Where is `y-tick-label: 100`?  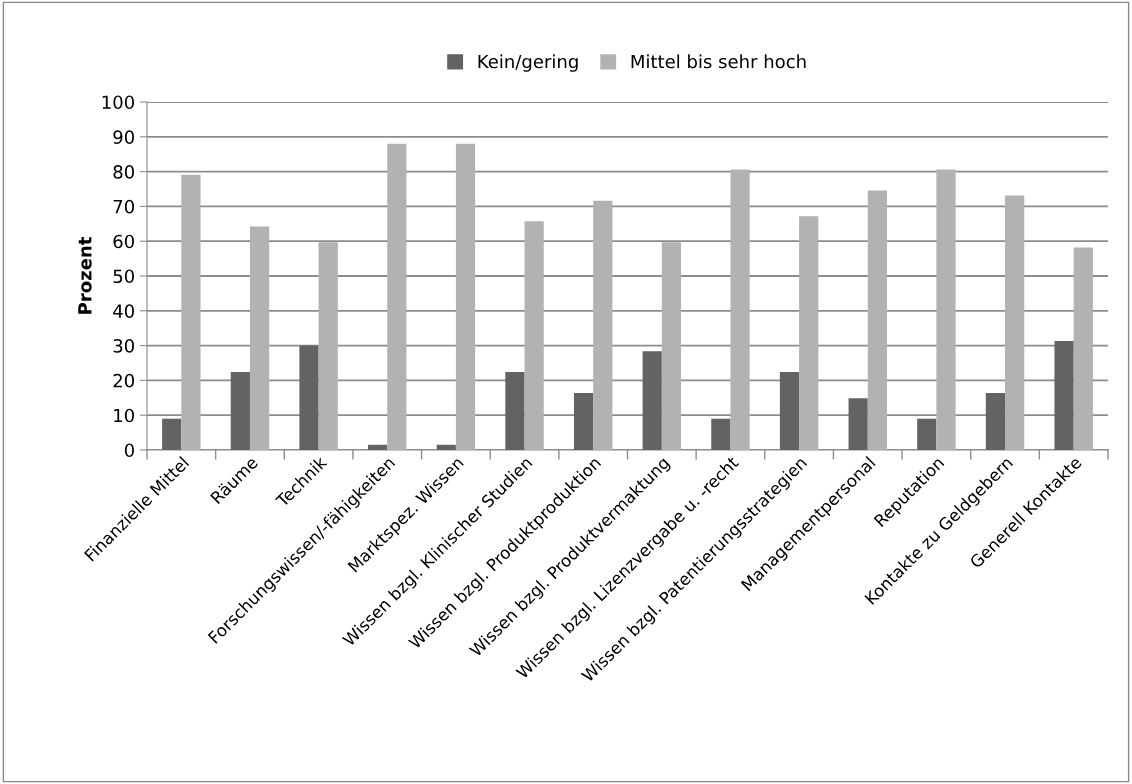 y-tick-label: 100 is located at coordinates (118, 102).